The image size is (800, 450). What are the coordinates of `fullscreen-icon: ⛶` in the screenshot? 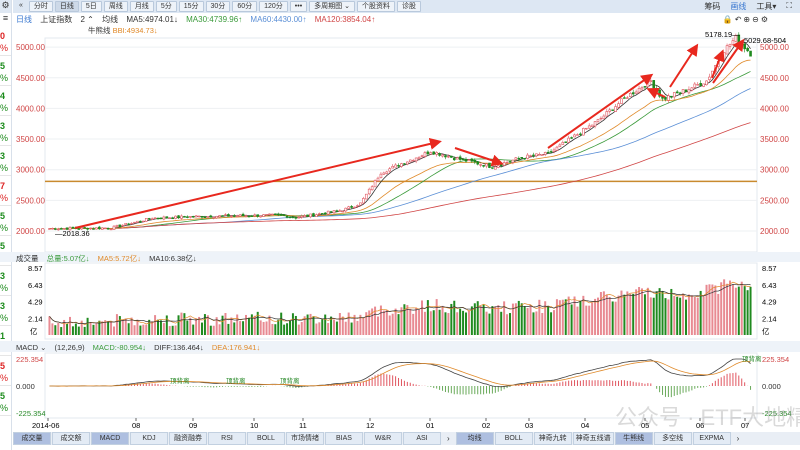 It's located at (789, 5).